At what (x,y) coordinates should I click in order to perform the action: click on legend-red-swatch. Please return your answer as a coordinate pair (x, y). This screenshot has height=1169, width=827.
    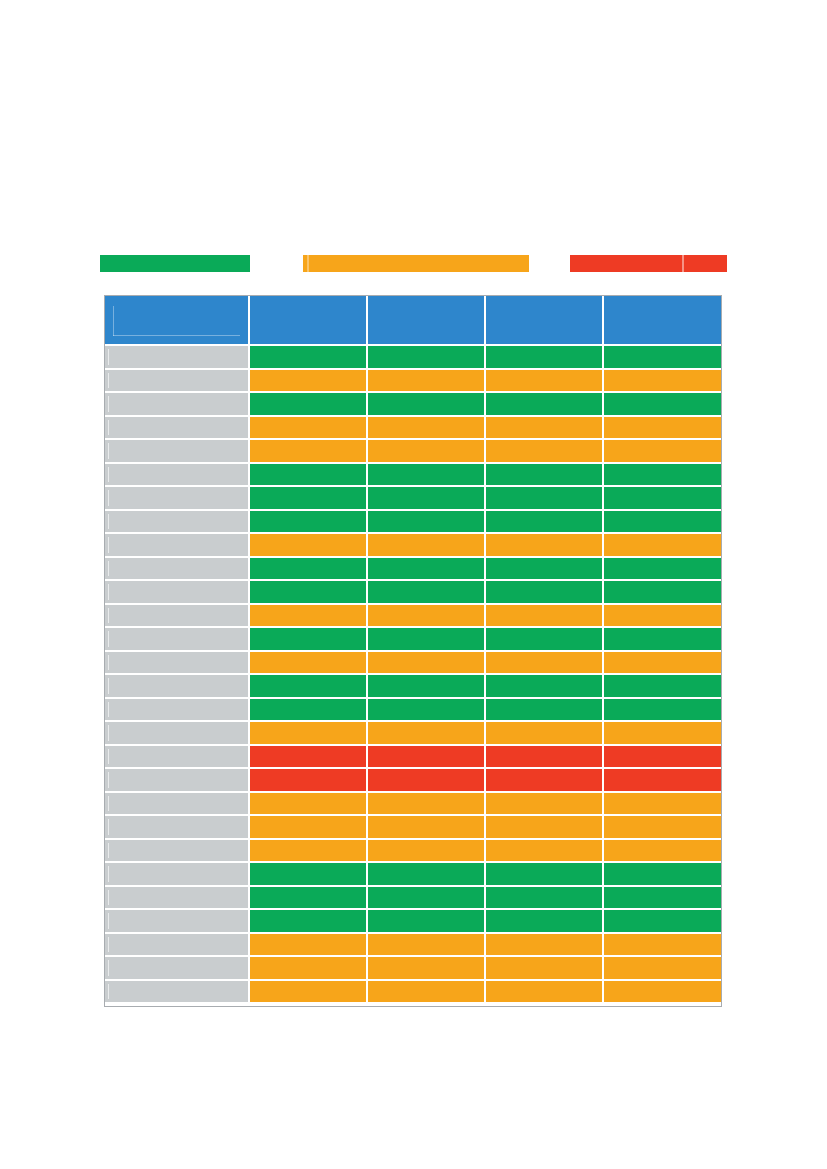
    Looking at the image, I should click on (648, 263).